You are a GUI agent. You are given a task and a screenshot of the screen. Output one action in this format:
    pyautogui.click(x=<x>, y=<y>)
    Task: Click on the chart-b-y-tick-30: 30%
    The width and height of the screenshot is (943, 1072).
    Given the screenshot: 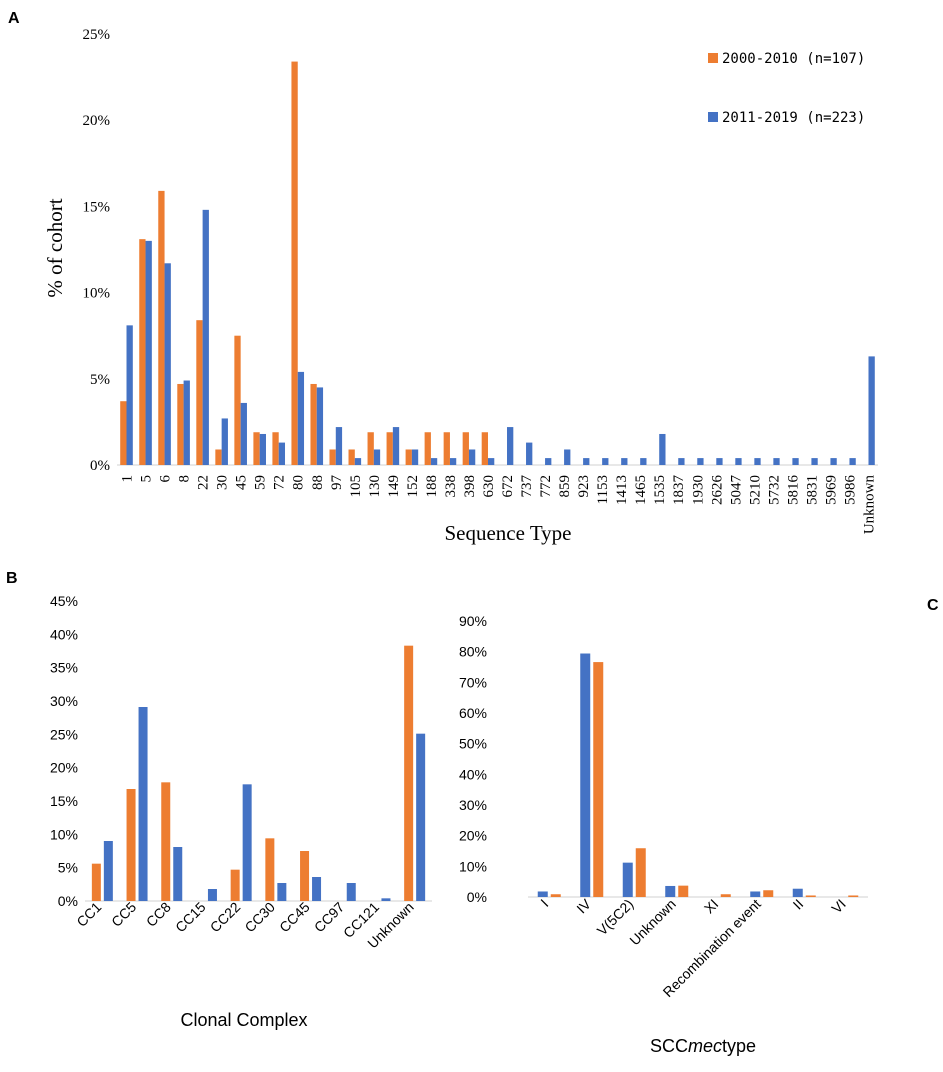 What is the action you would take?
    pyautogui.click(x=64, y=701)
    